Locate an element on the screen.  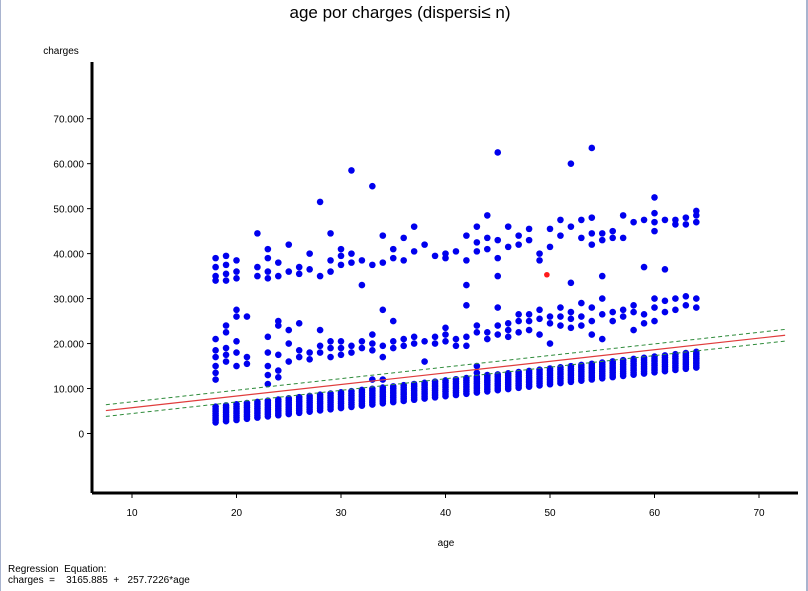
y-axis-label: charges is located at coordinates (61, 51).